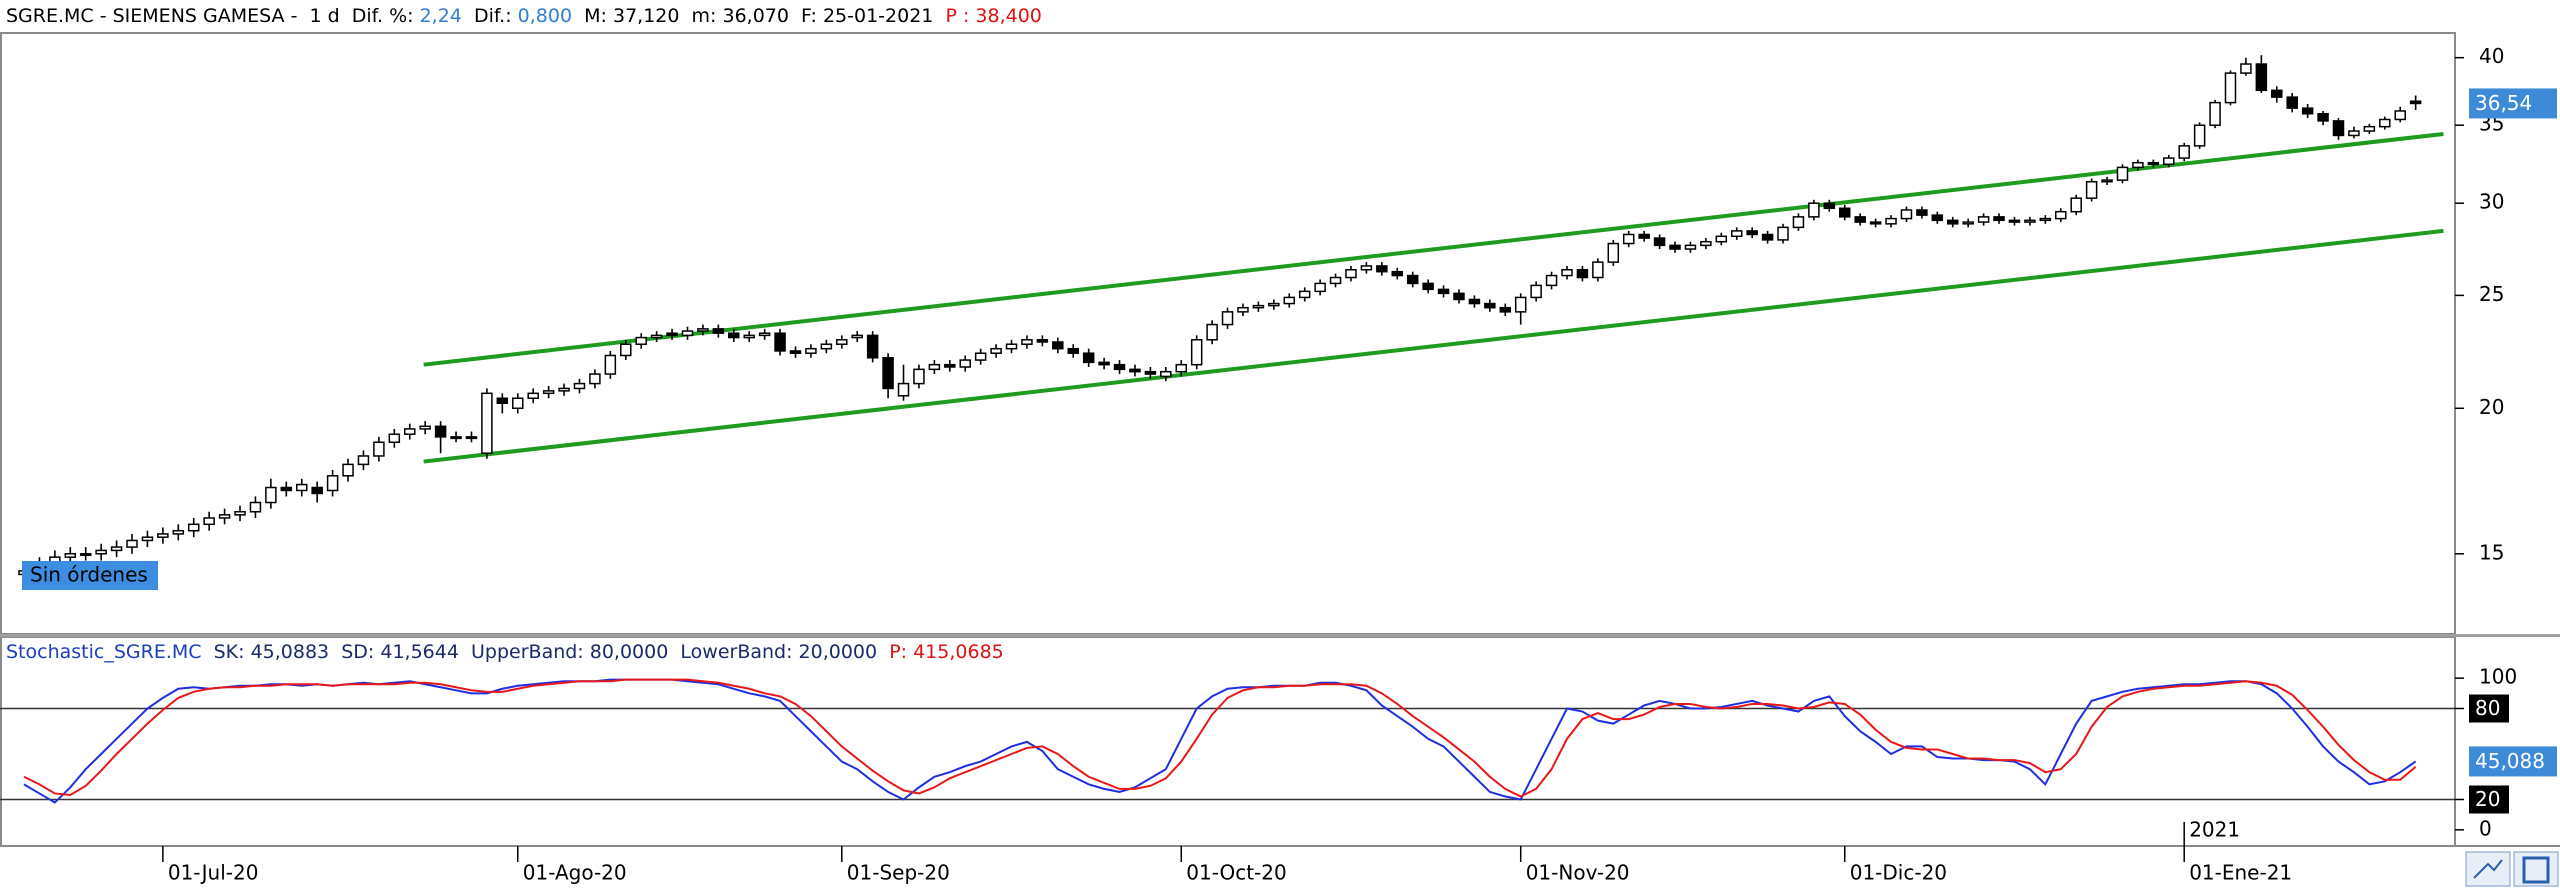  I want to click on y-tick-label: 25, so click(2491, 294).